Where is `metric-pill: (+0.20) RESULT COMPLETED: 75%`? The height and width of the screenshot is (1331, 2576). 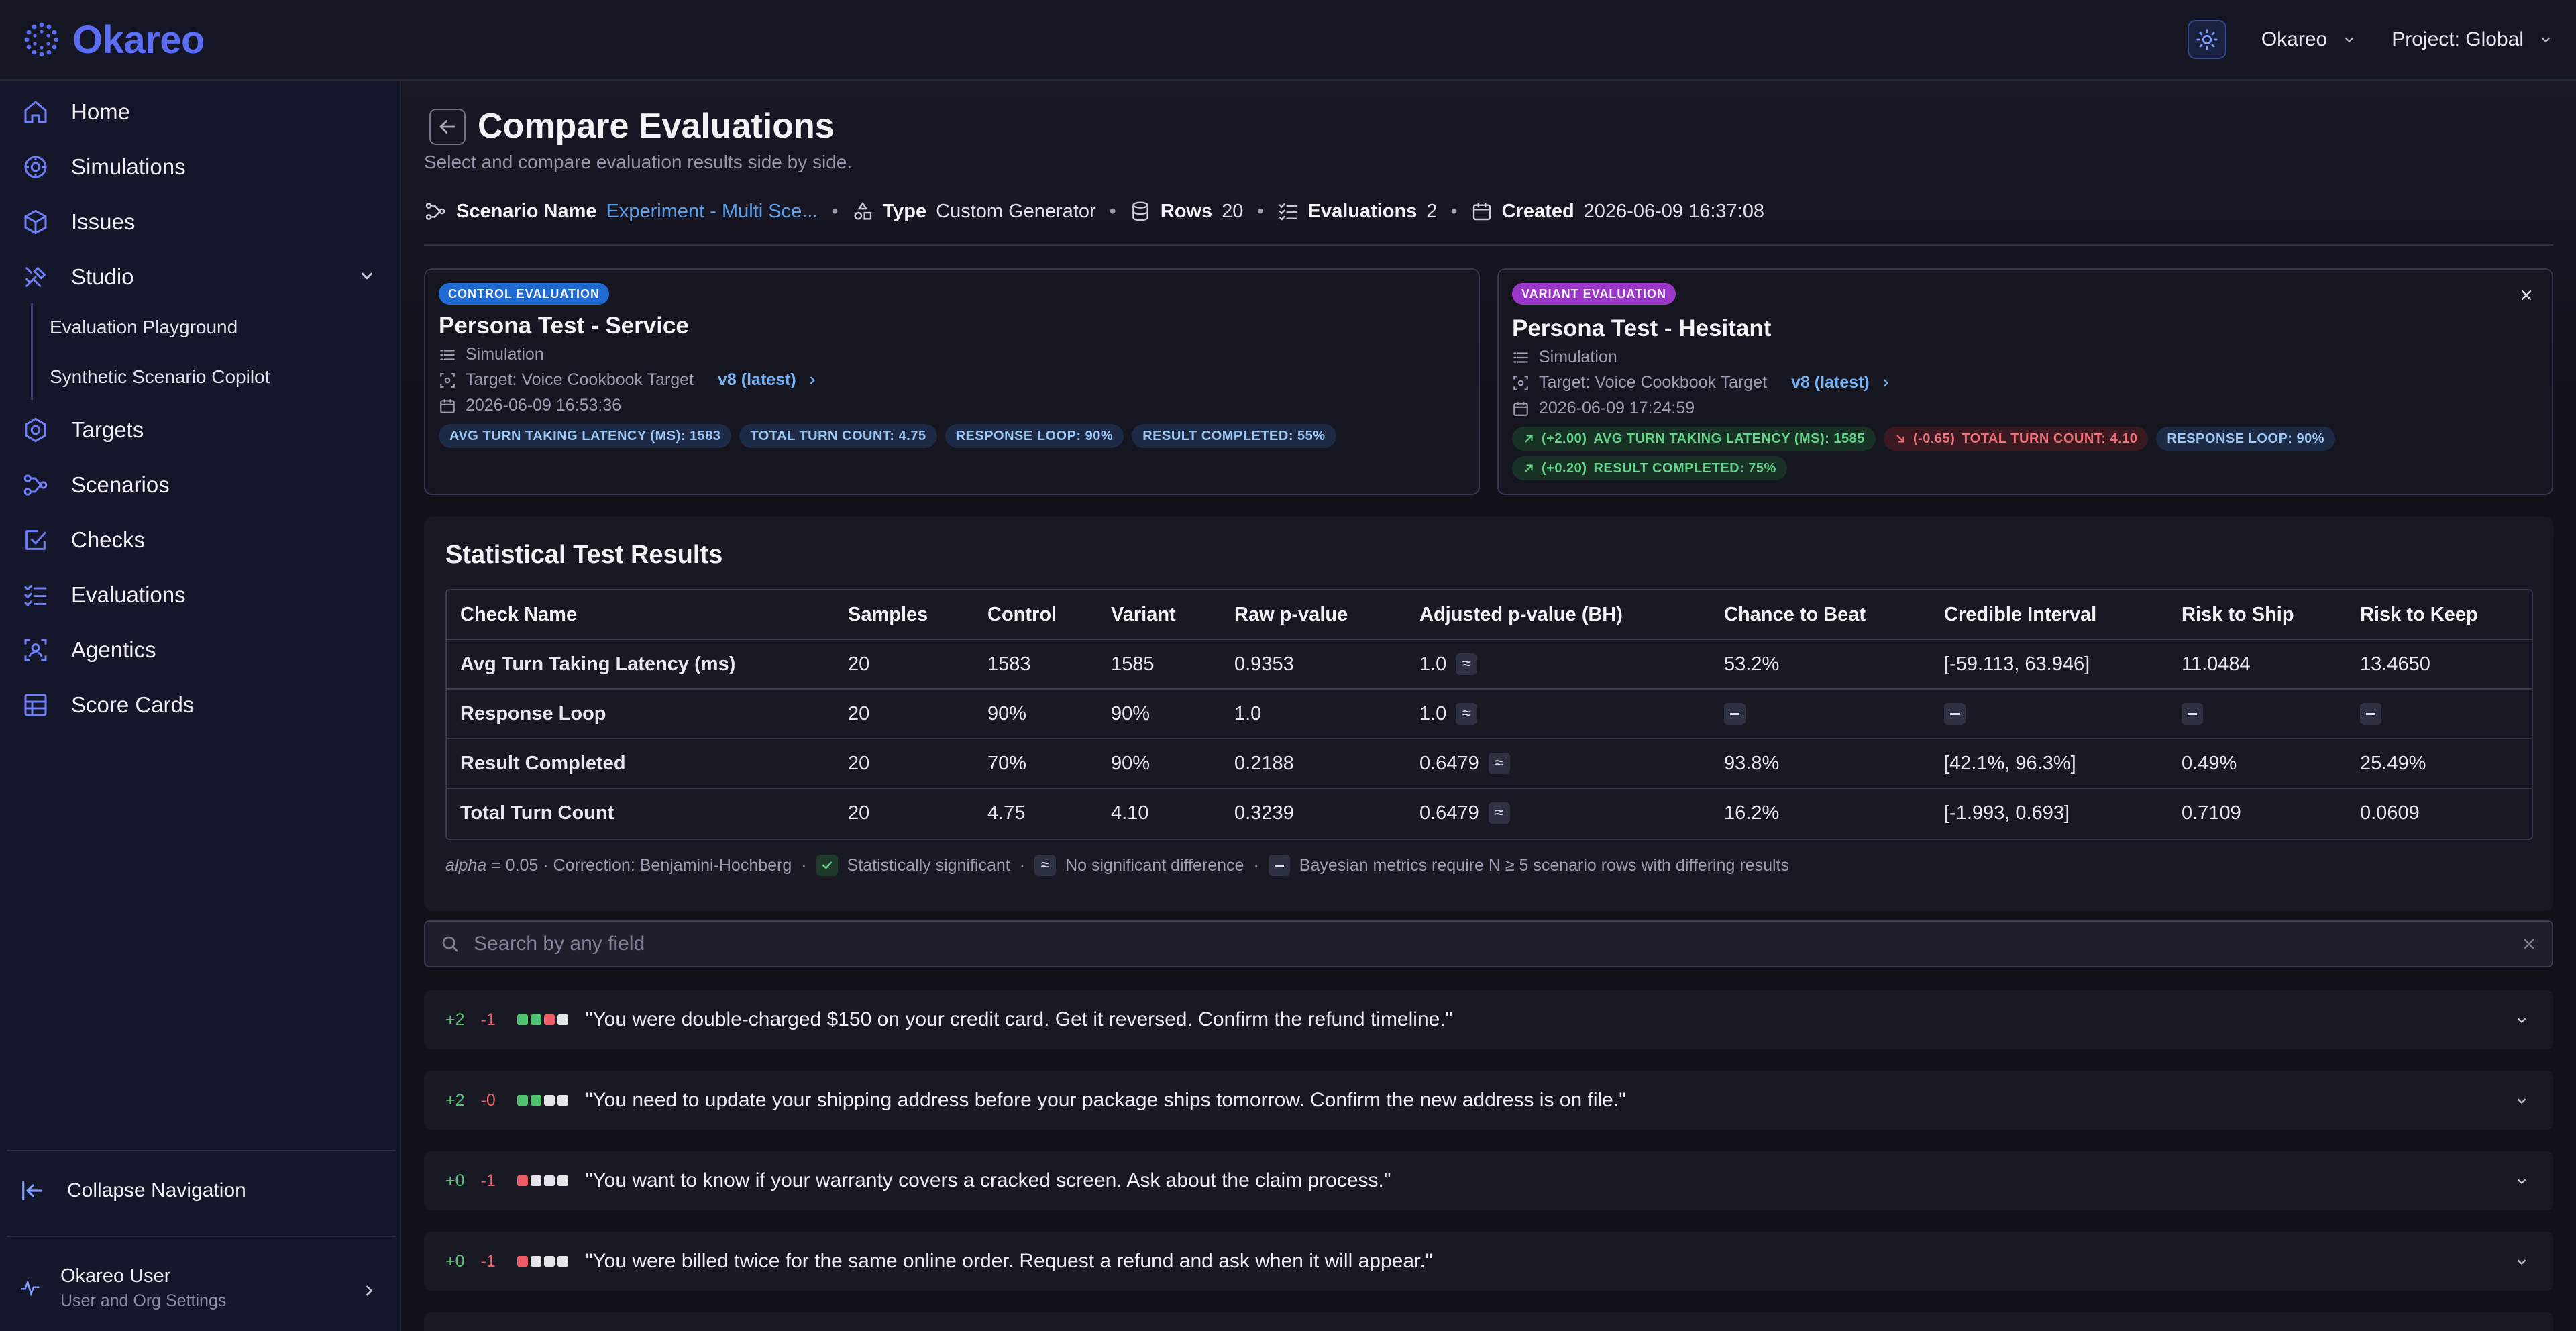
metric-pill: (+0.20) RESULT COMPLETED: 75% is located at coordinates (1649, 468).